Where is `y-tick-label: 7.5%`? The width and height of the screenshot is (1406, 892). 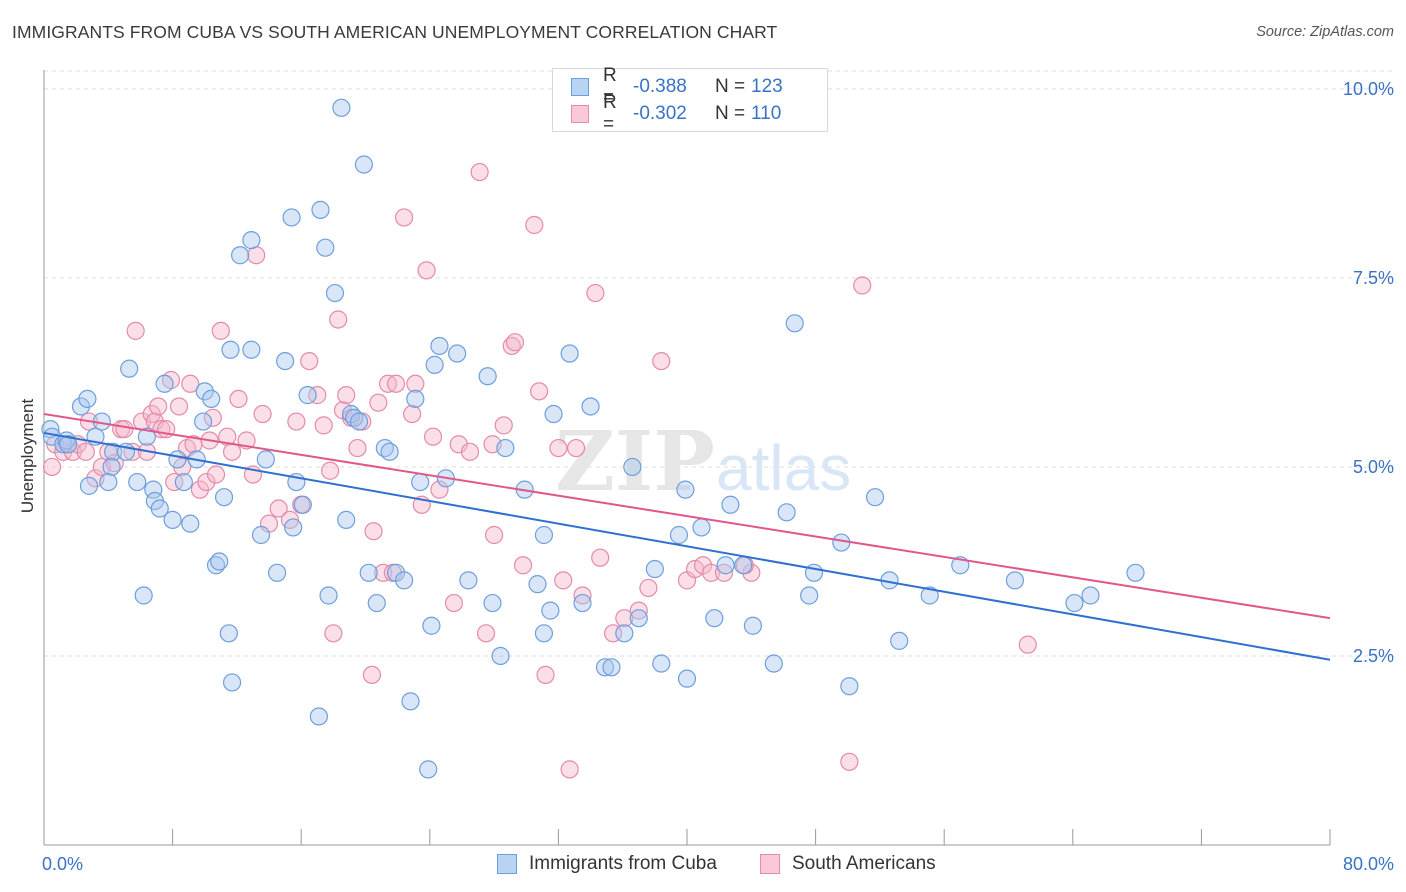
y-tick-label: 7.5% is located at coordinates (1373, 278).